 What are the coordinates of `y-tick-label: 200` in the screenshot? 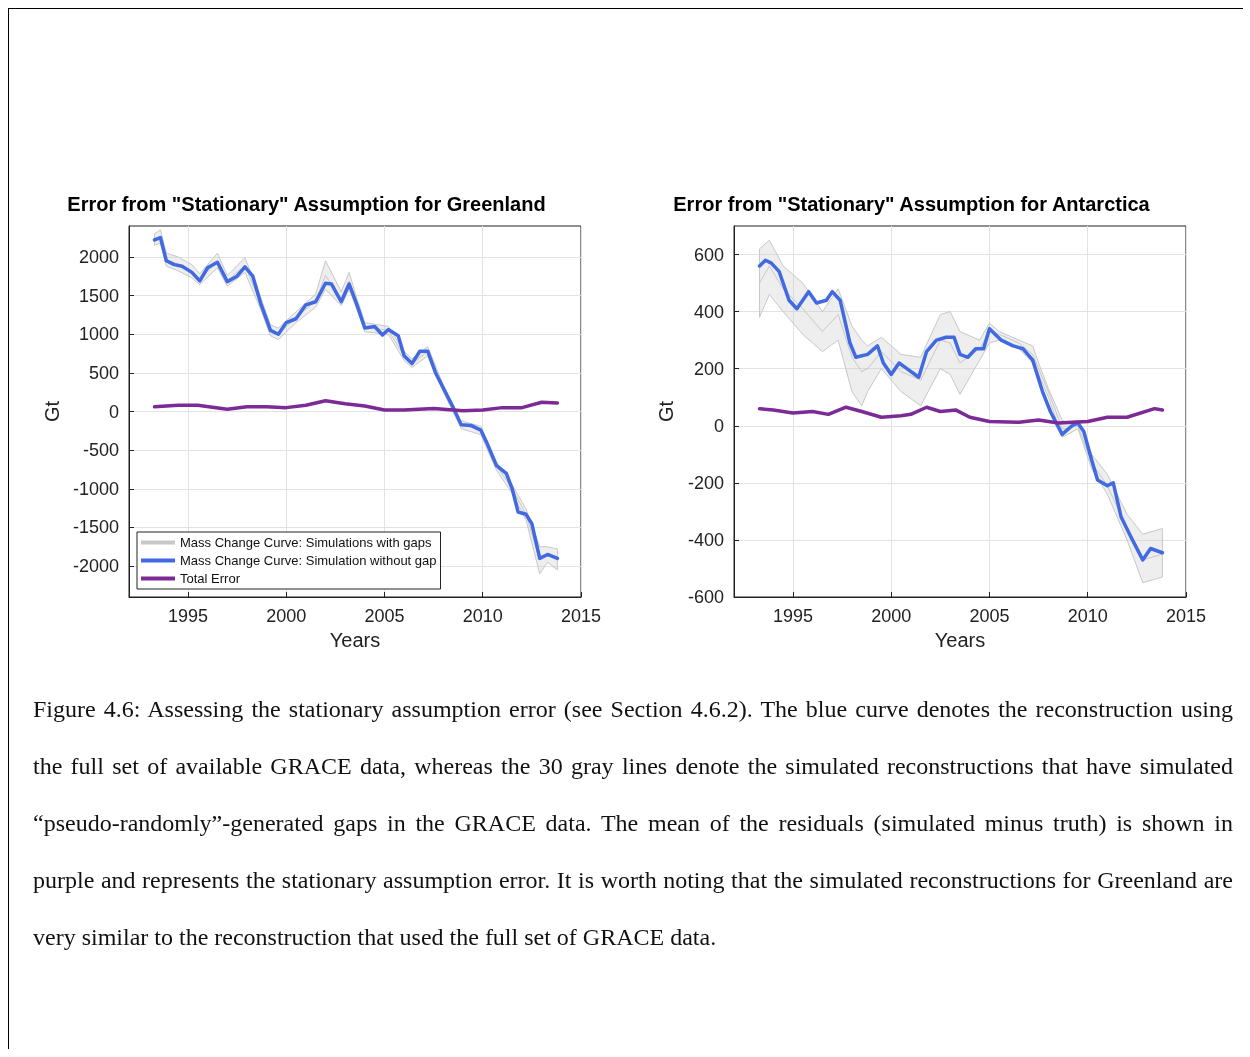 It's located at (708, 368).